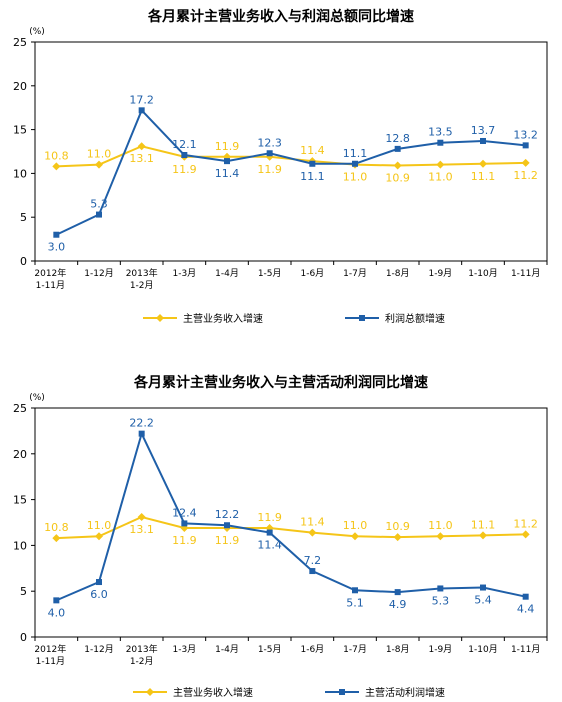 This screenshot has width=562, height=702. I want to click on chart-2-y-tick-label: 10, so click(20, 545).